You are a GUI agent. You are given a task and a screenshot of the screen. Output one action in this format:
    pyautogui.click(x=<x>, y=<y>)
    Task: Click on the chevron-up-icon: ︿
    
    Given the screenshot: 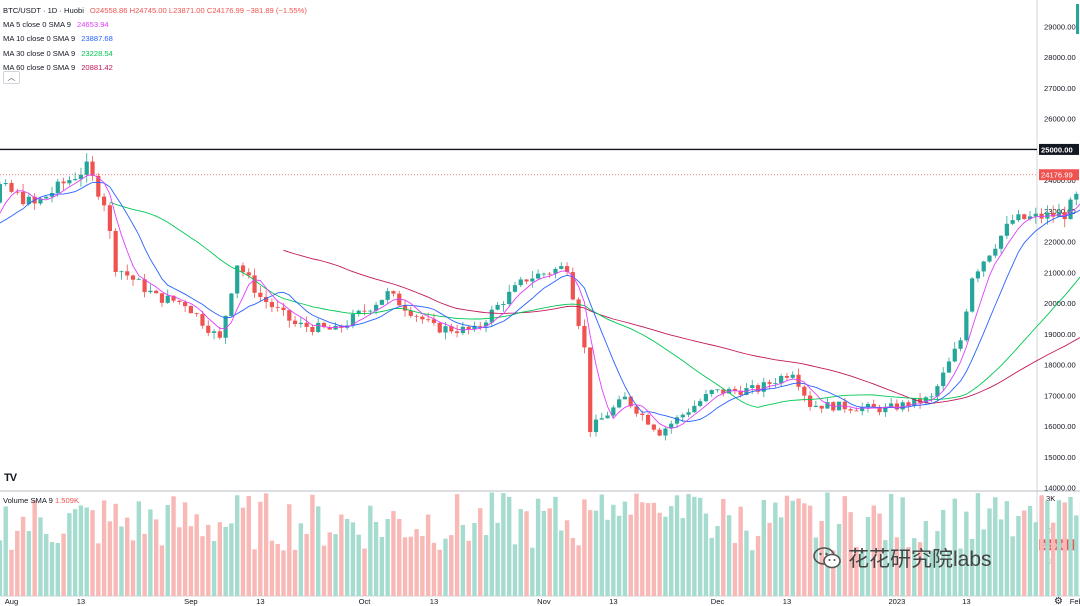 What is the action you would take?
    pyautogui.click(x=11, y=77)
    